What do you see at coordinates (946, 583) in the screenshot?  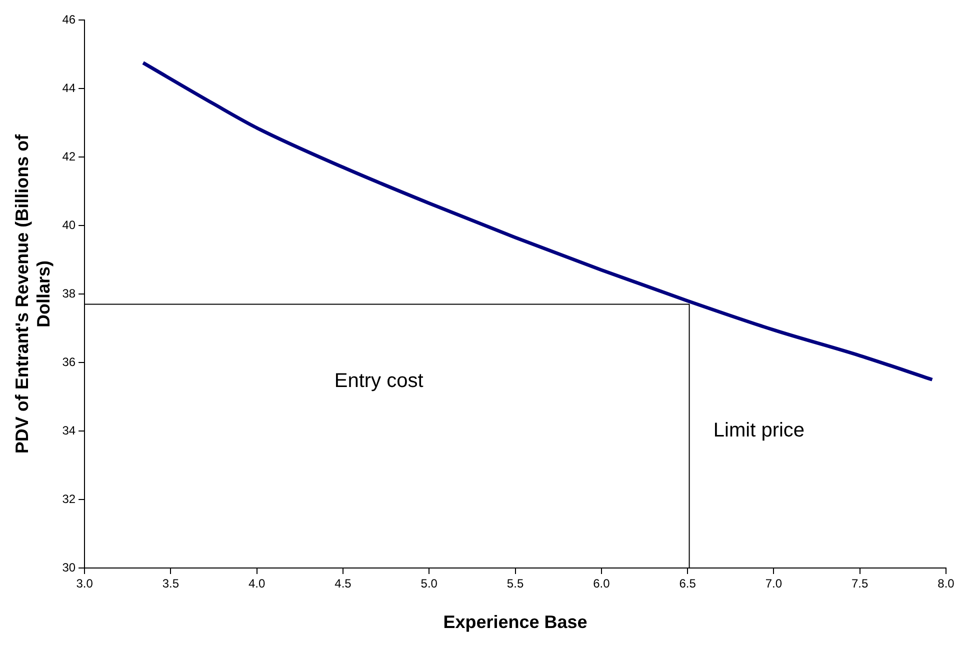 I see `x-tick-label: 8.0` at bounding box center [946, 583].